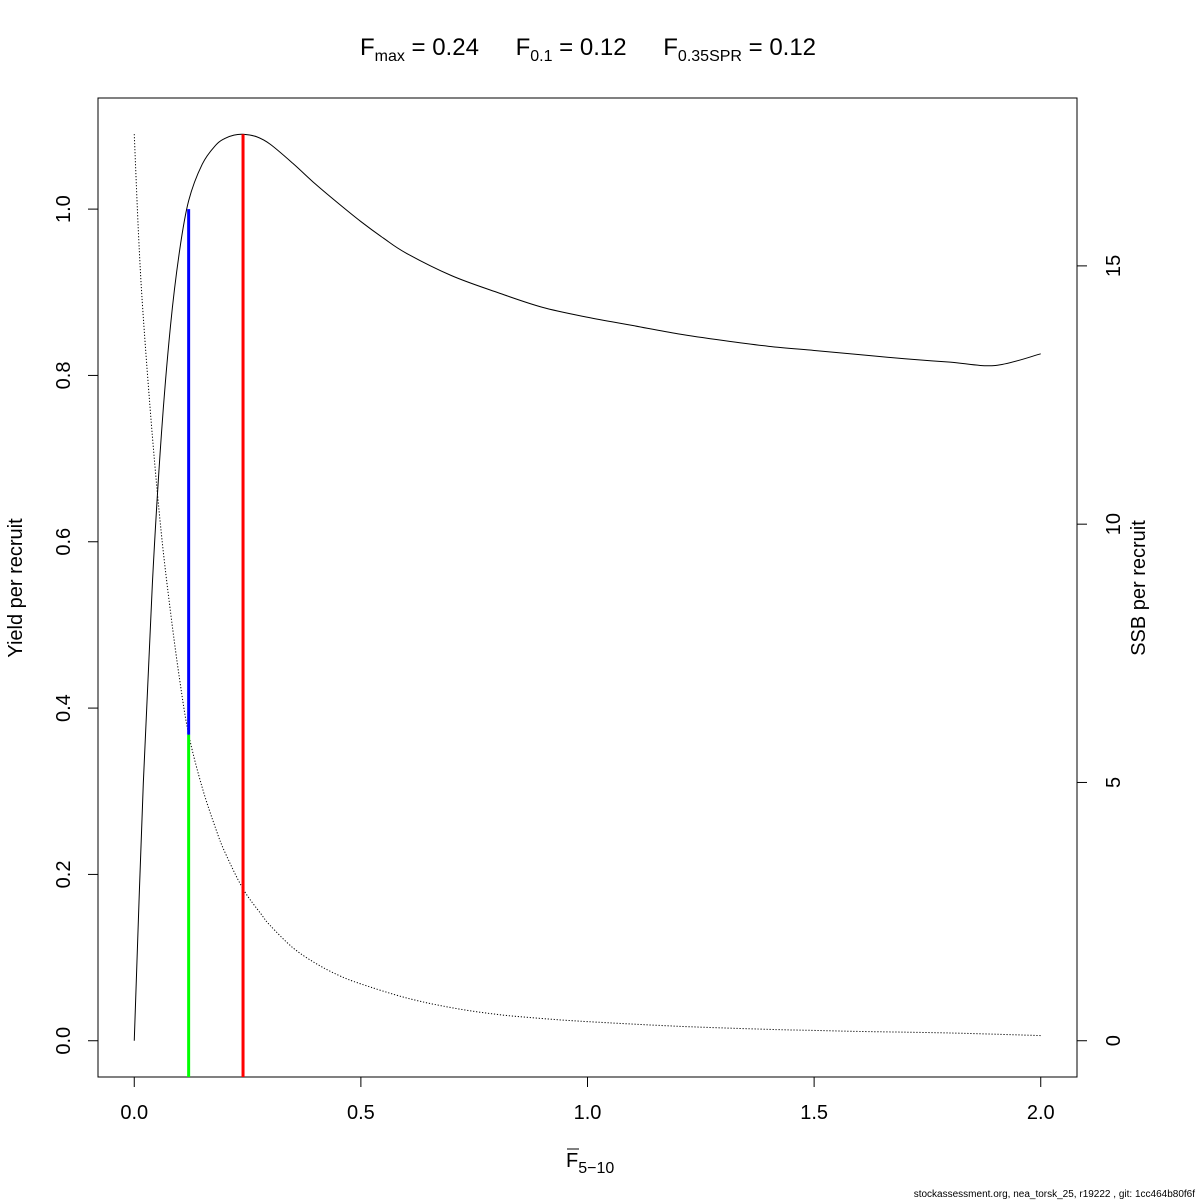 This screenshot has width=1200, height=1200. What do you see at coordinates (1100, 650) in the screenshot?
I see `y-right-axis: 0 5 10 15` at bounding box center [1100, 650].